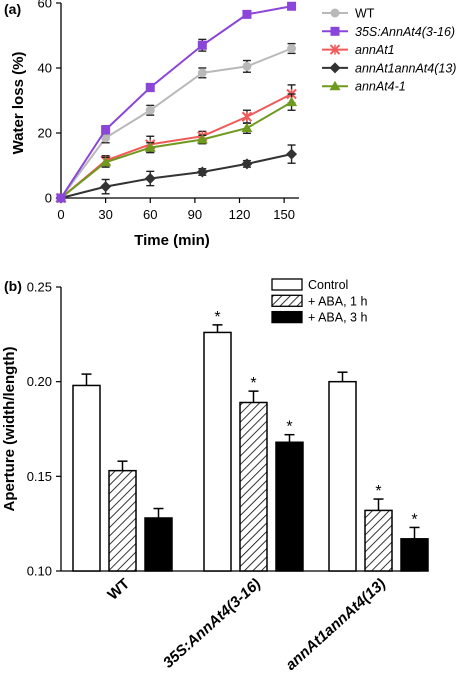 The width and height of the screenshot is (474, 681). Describe the element at coordinates (105, 214) in the screenshot. I see `x-tick-label-30: 30` at that location.